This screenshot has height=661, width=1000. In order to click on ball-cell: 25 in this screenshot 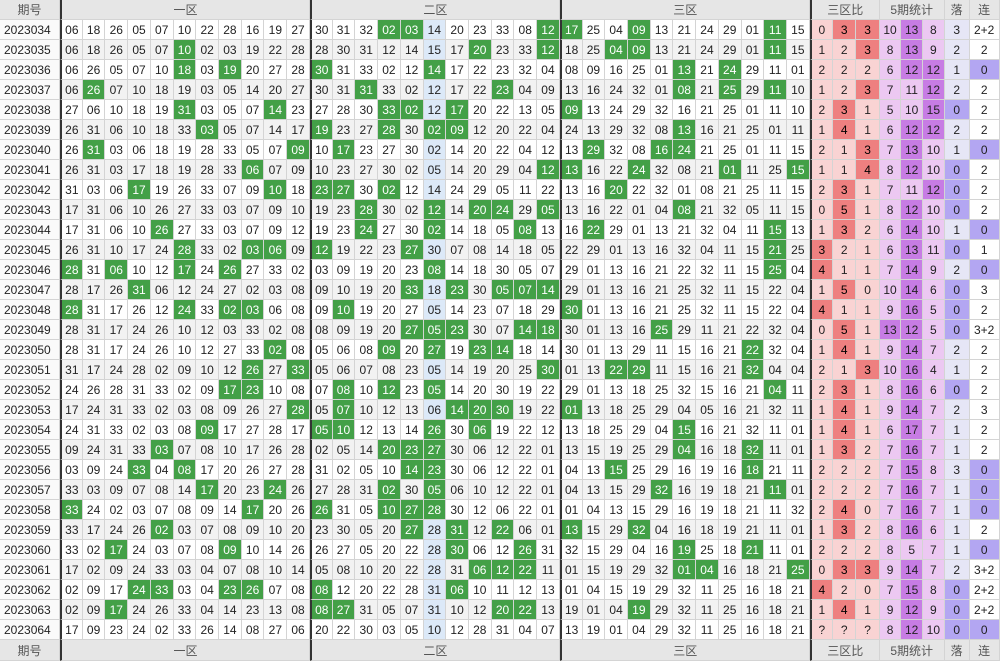, I will do `click(730, 150)`.